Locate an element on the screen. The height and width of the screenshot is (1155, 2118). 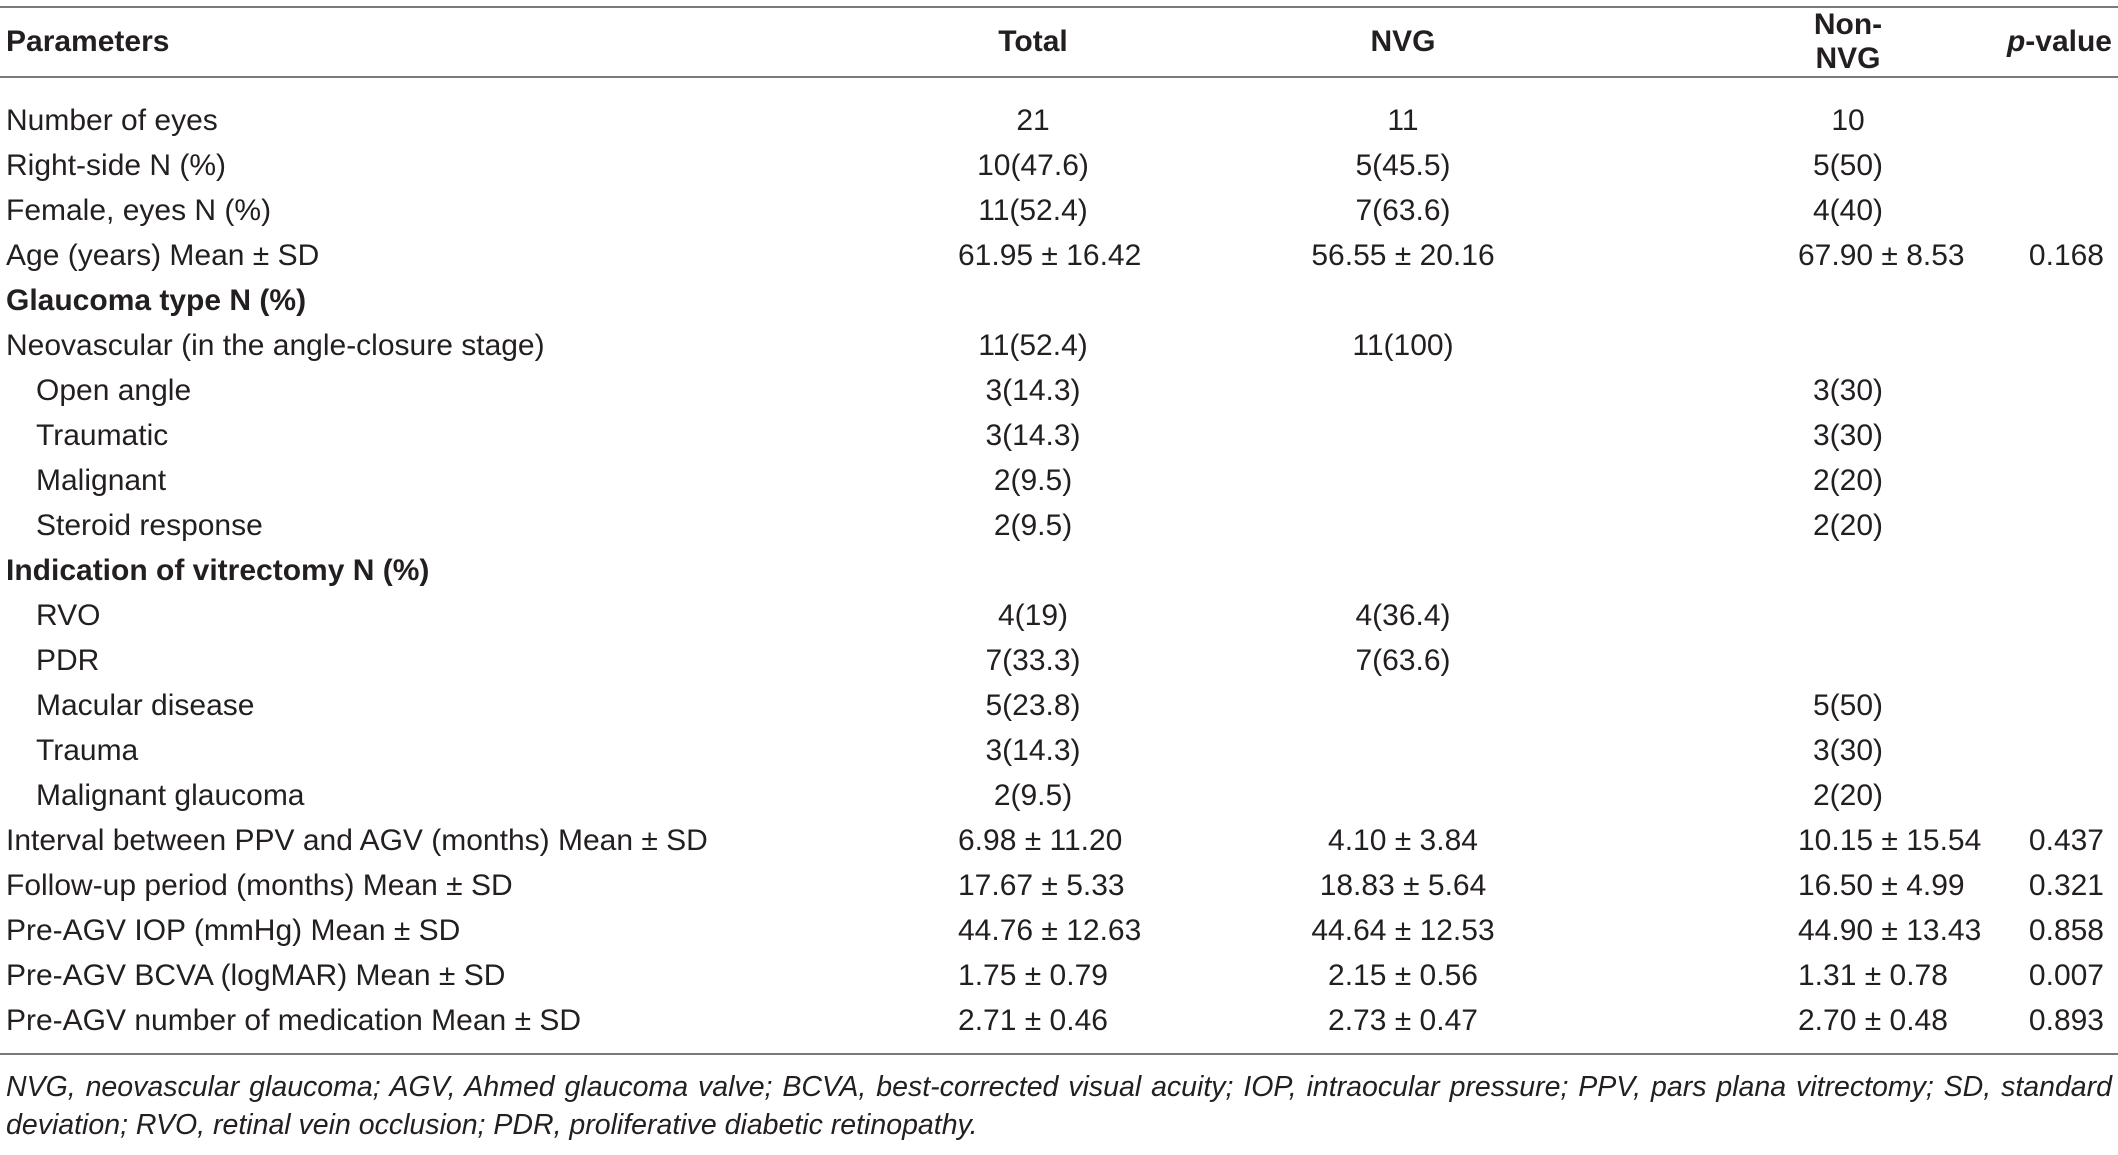
section-row: Indication of vitrectomy N (%) is located at coordinates (1059, 570).